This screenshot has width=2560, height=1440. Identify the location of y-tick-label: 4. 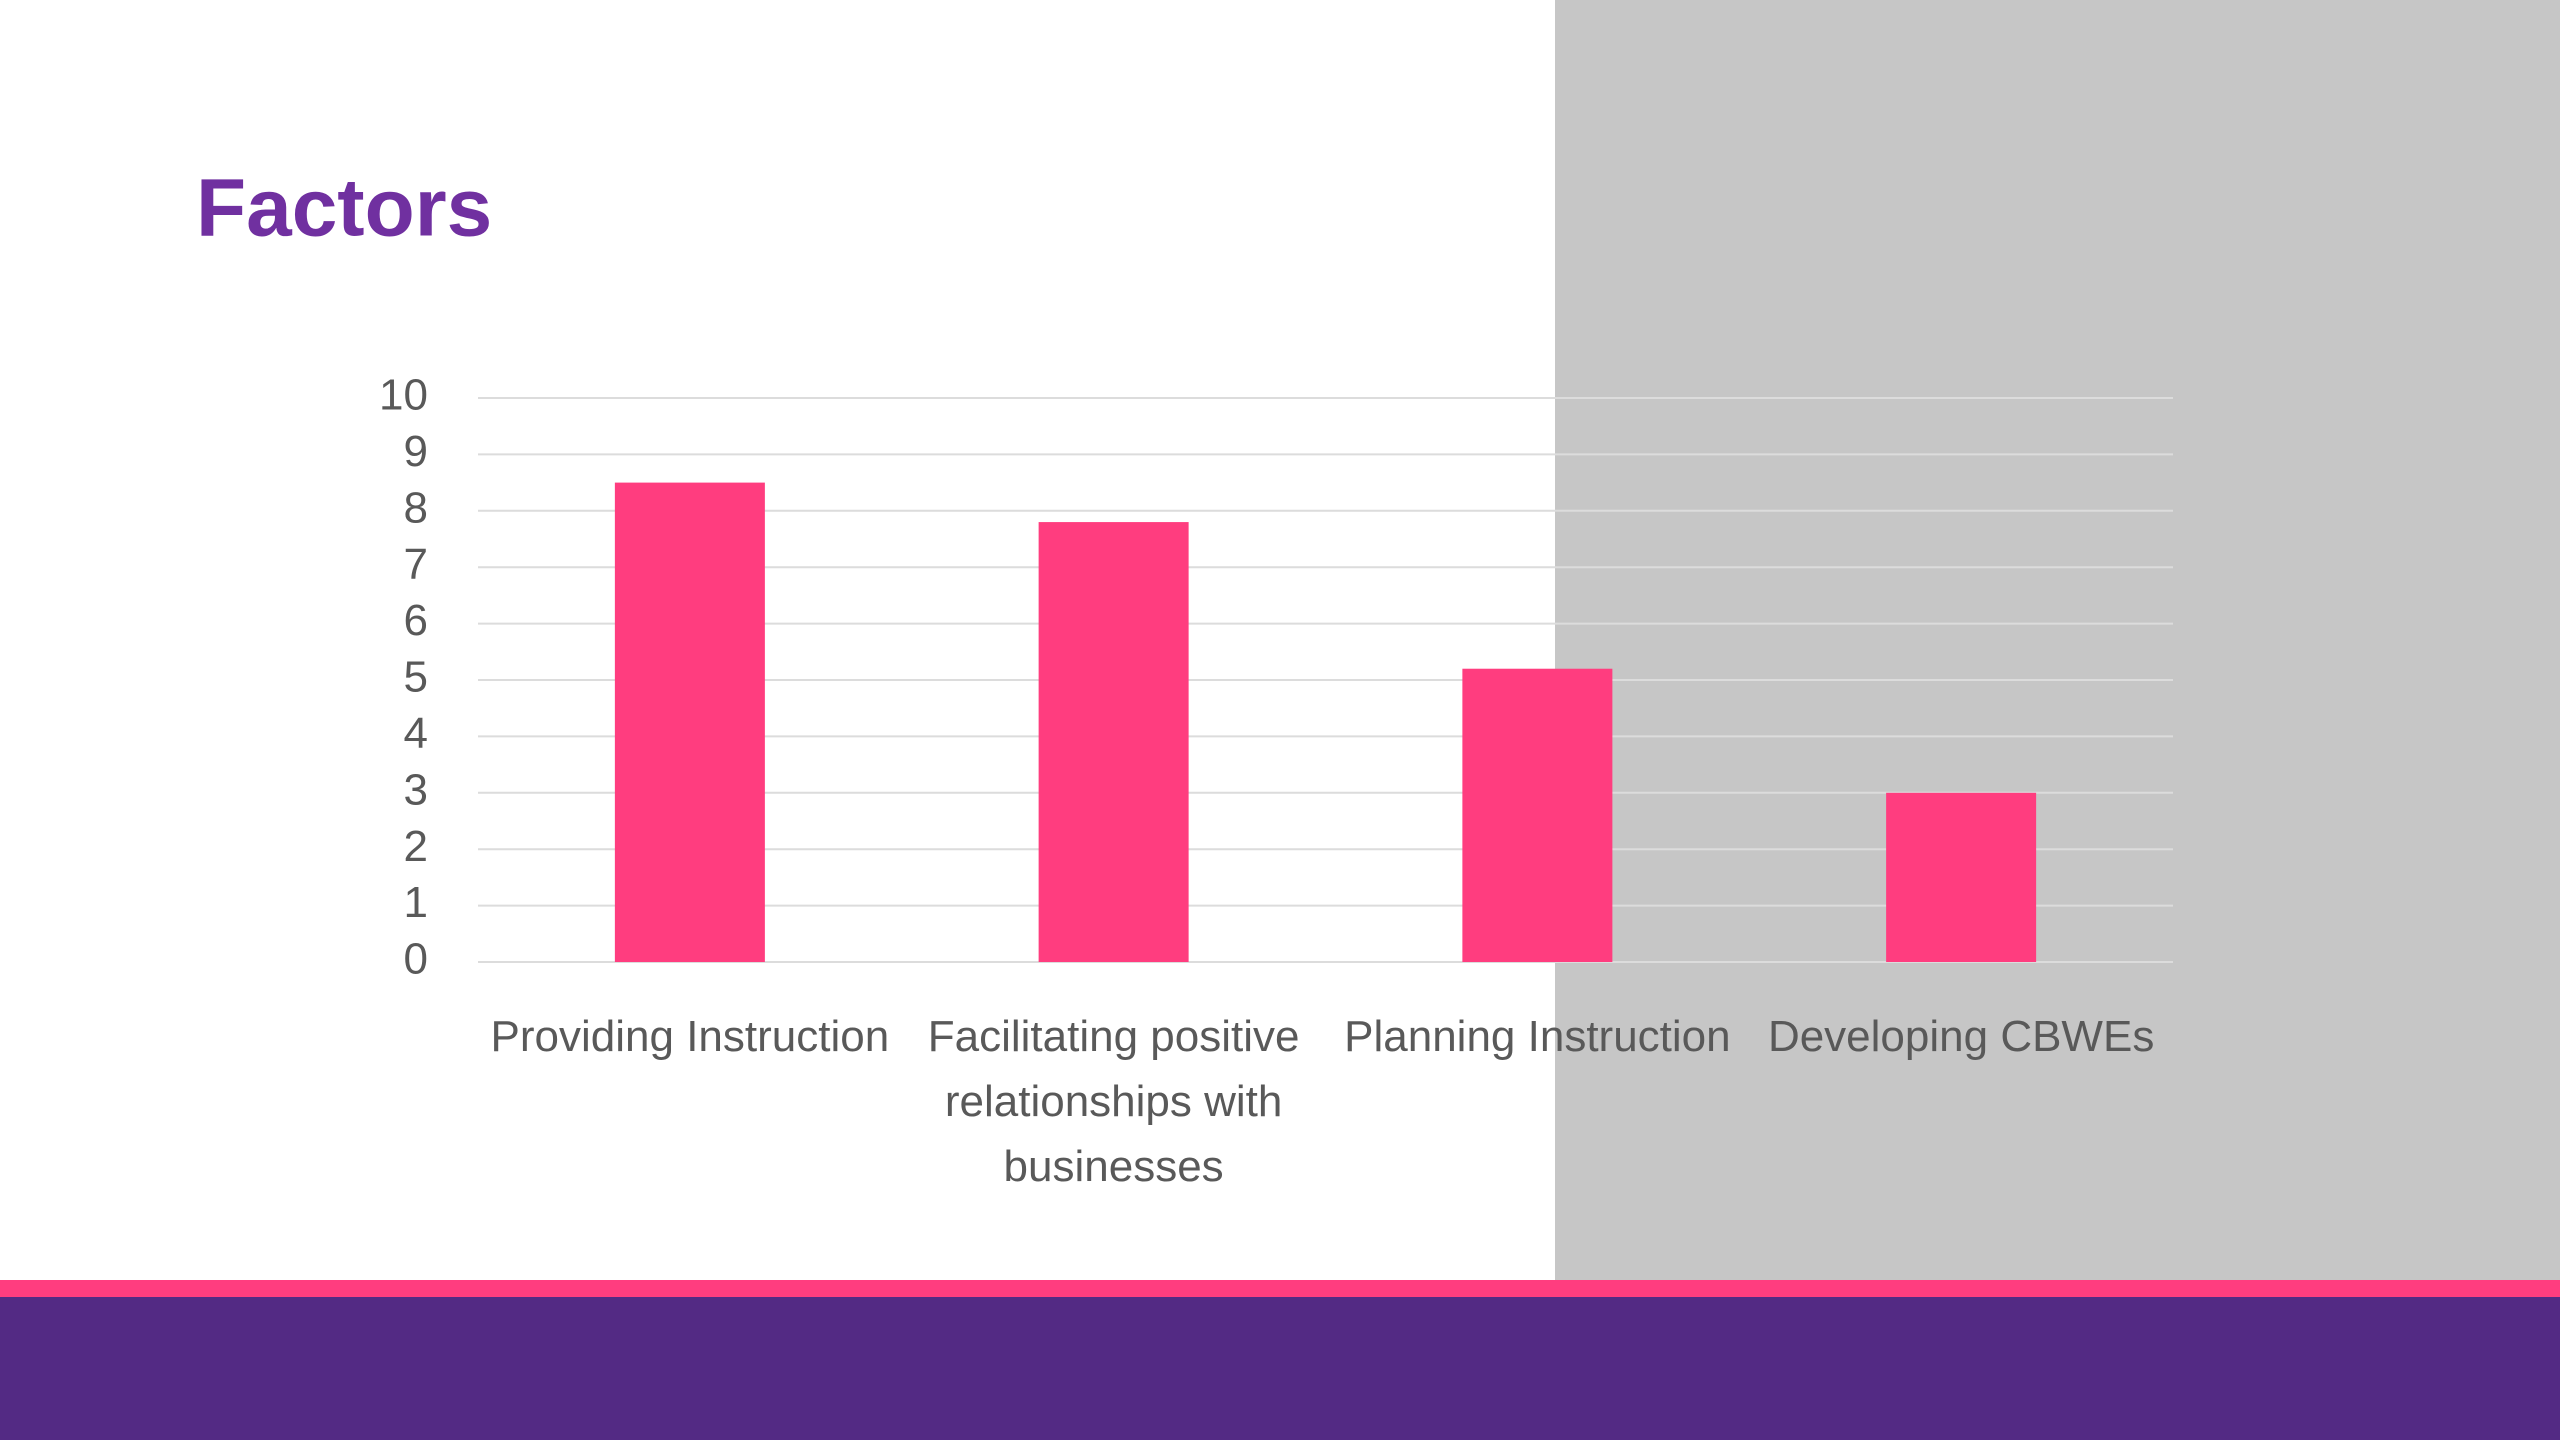
(416, 733).